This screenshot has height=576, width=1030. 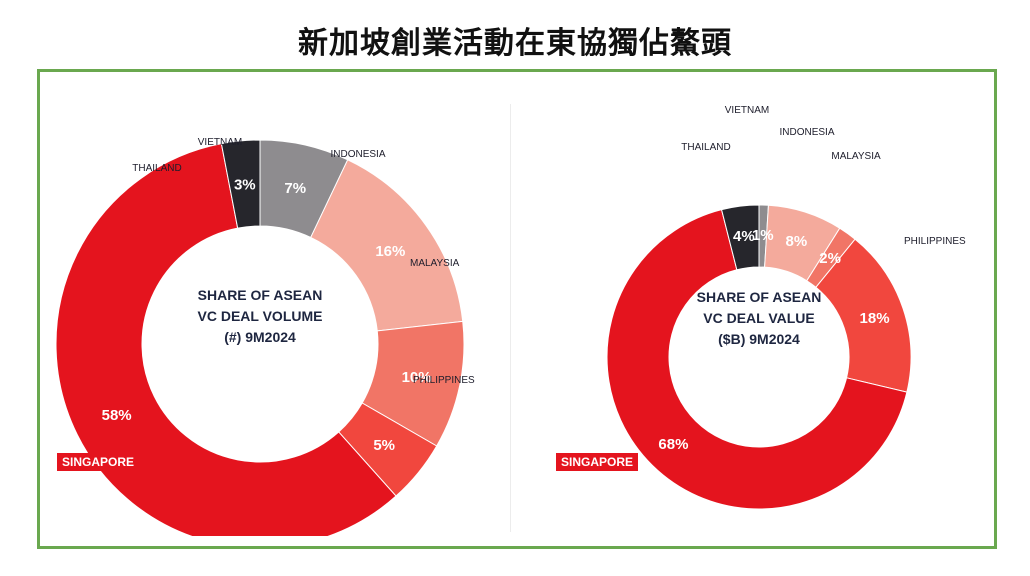 I want to click on value-label-vietnam: 1%, so click(x=763, y=235).